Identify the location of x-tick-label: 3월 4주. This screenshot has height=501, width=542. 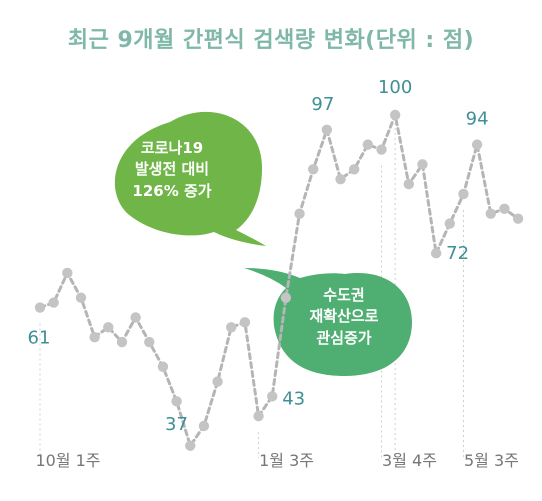
(409, 460).